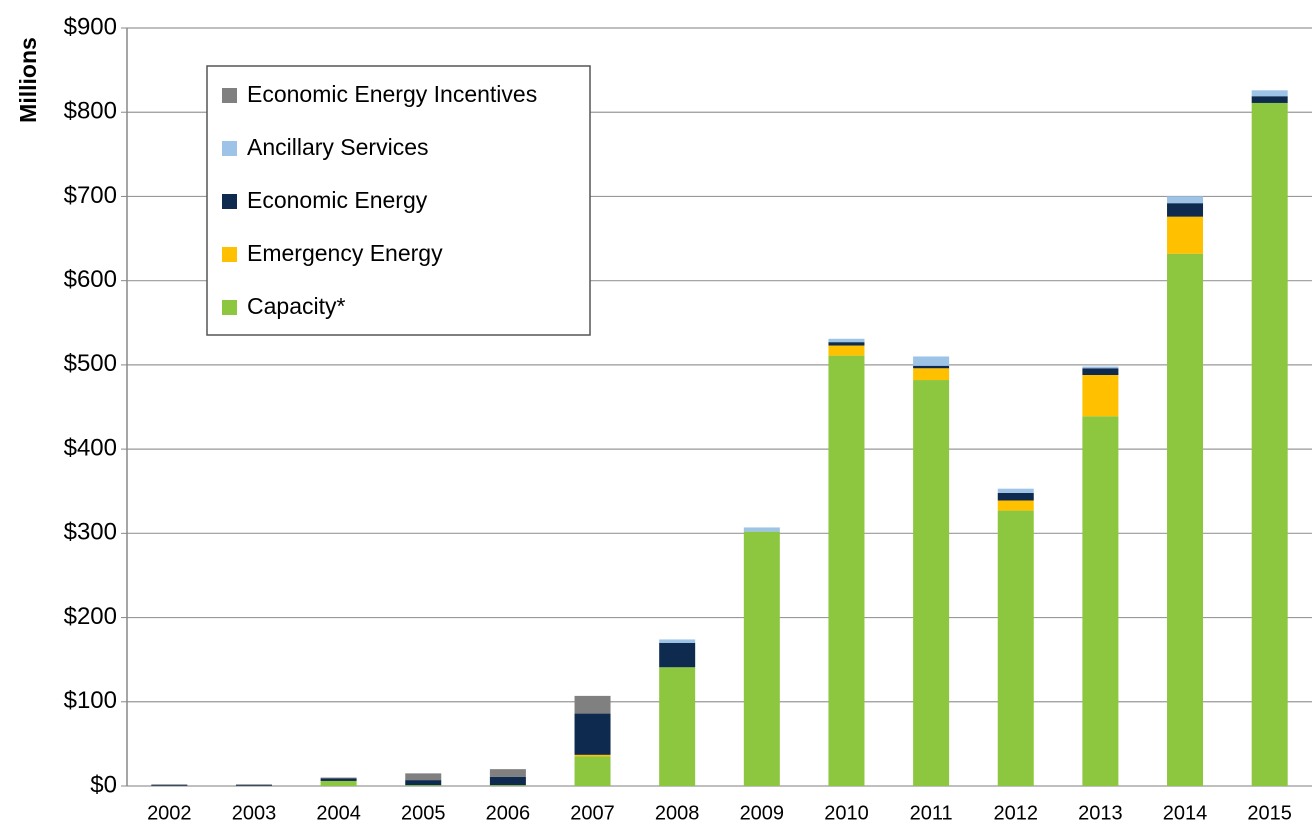  Describe the element at coordinates (423, 813) in the screenshot. I see `x-tick-label: 2005` at that location.